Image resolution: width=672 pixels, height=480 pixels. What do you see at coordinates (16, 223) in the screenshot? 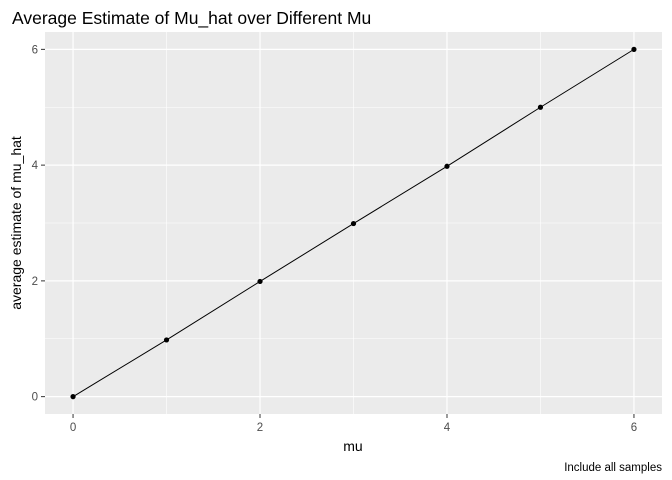
I see `y-axis-title: average estimate of mu_hat` at bounding box center [16, 223].